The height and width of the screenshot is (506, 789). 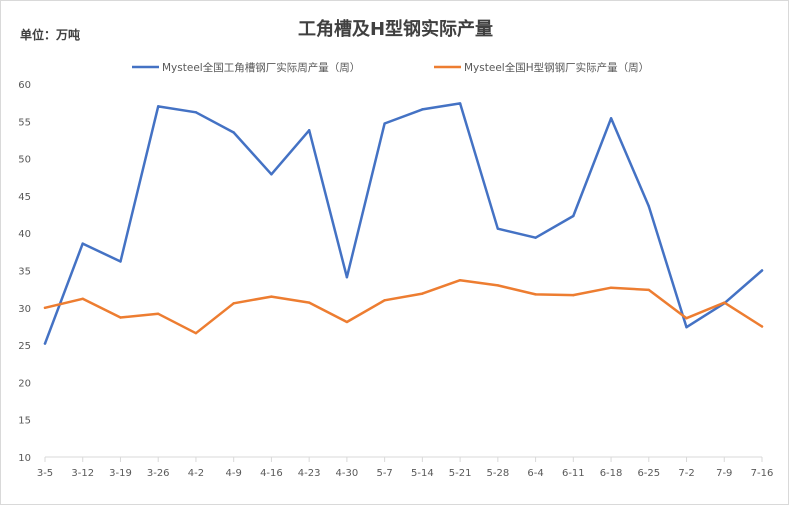 What do you see at coordinates (24, 234) in the screenshot?
I see `y-tick-label: 40` at bounding box center [24, 234].